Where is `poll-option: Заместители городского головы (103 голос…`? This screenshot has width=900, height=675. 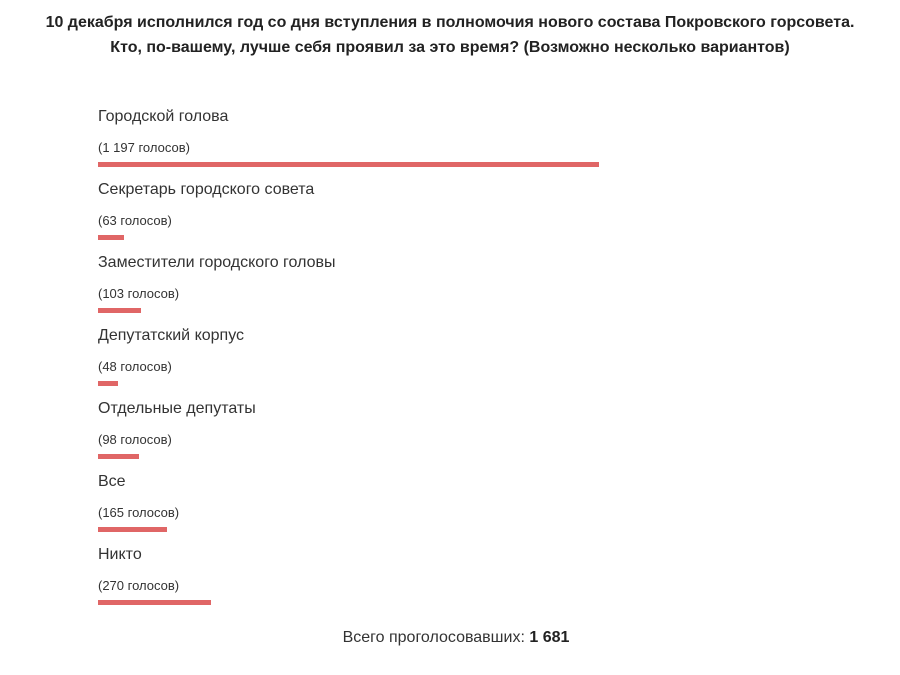 poll-option: Заместители городского головы (103 голос… is located at coordinates (448, 288).